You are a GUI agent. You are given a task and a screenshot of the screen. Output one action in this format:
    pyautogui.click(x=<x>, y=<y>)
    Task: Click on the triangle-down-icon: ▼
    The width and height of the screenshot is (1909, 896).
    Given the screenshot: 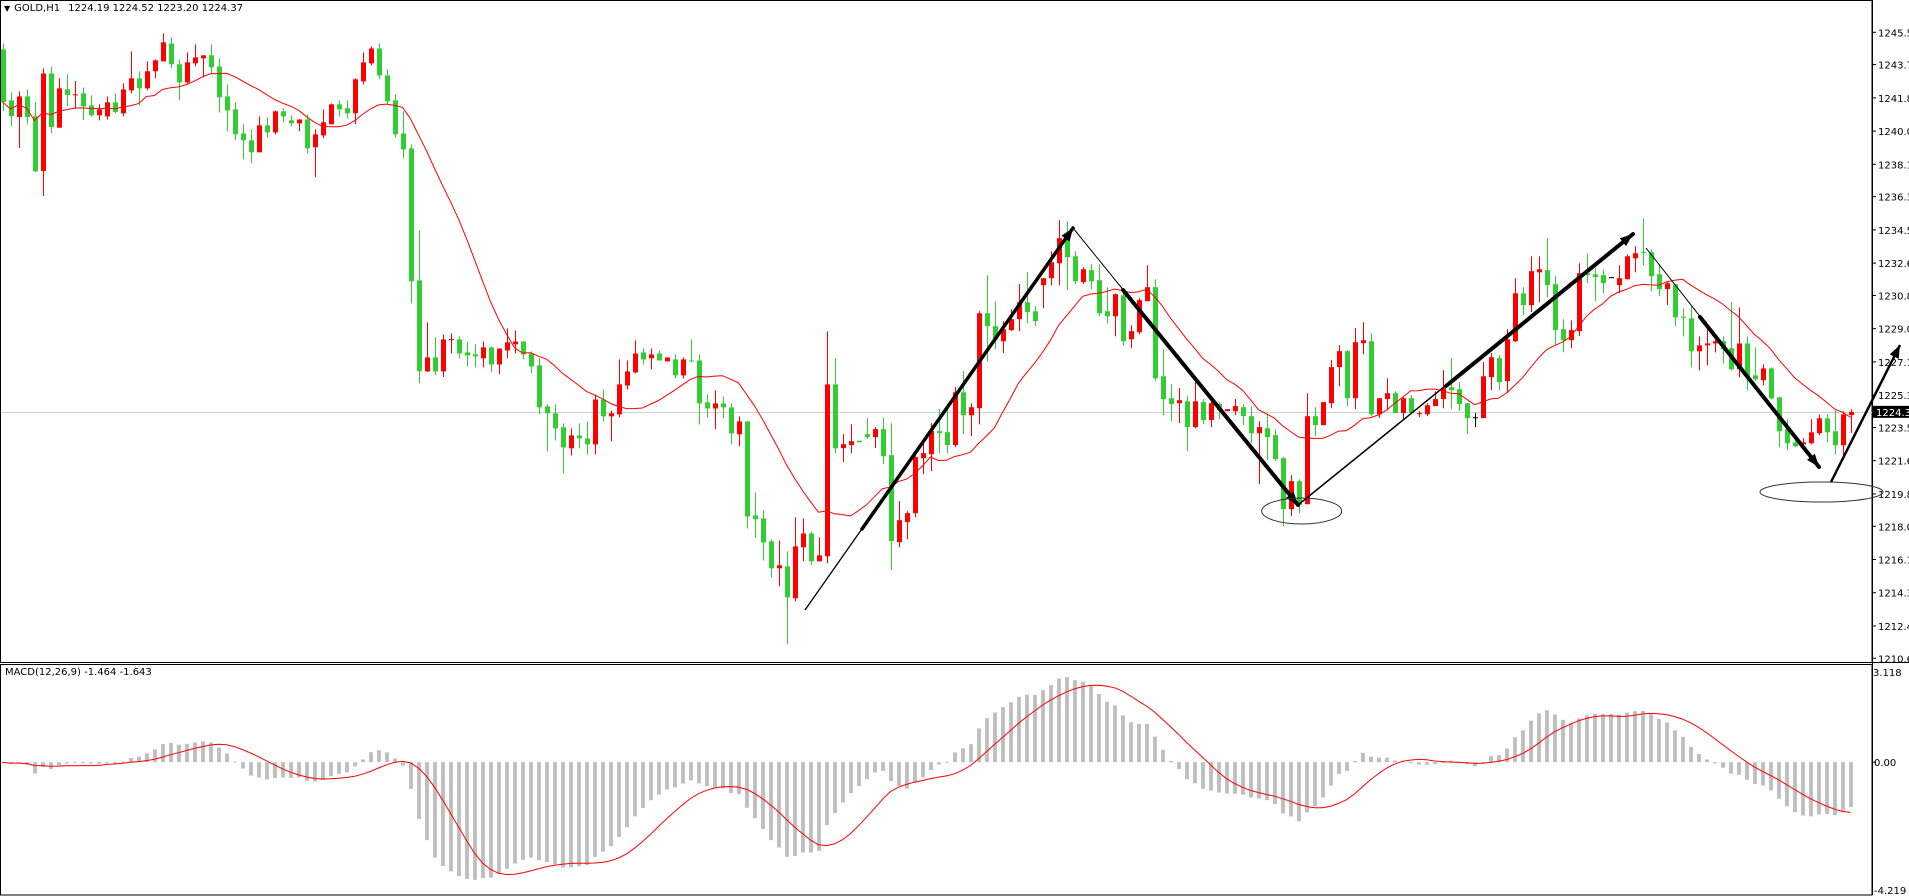 What is the action you would take?
    pyautogui.click(x=7, y=8)
    